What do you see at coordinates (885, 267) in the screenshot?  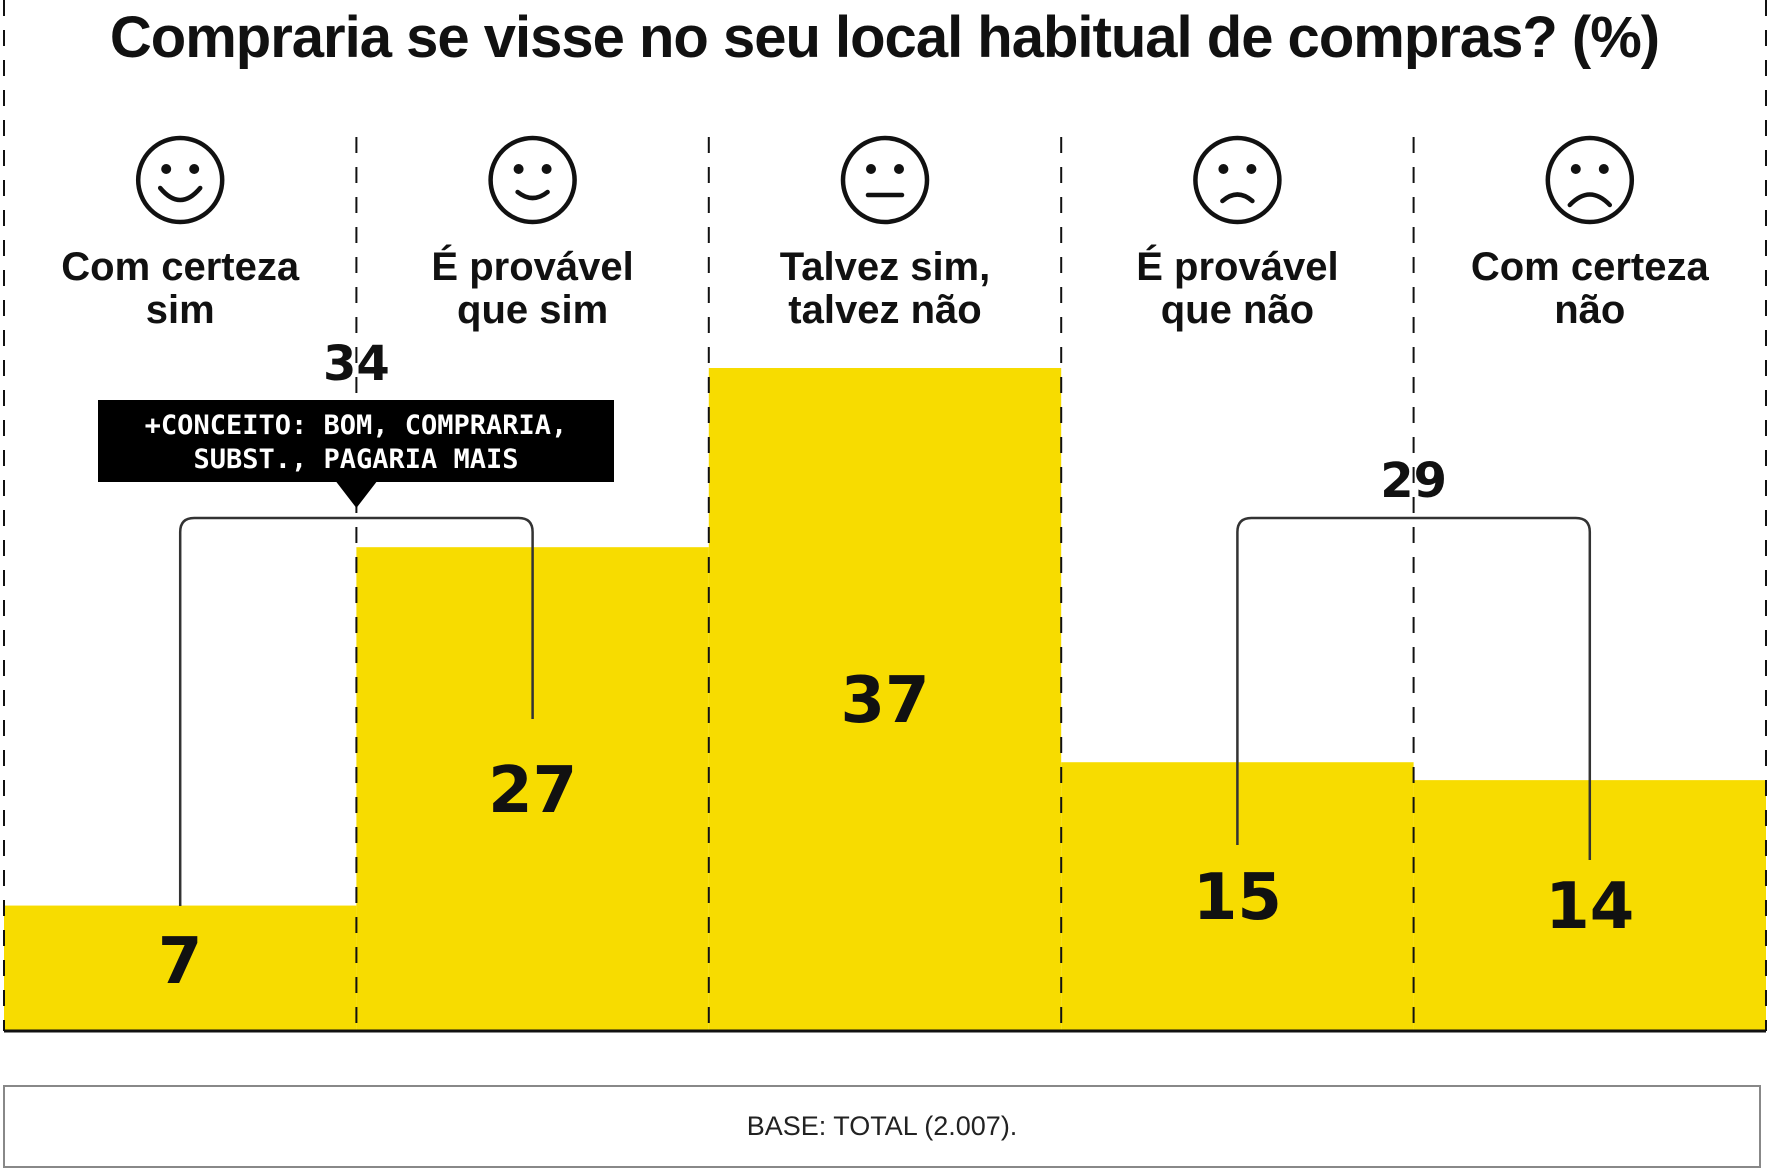 I see `category-label: Talvez sim,` at bounding box center [885, 267].